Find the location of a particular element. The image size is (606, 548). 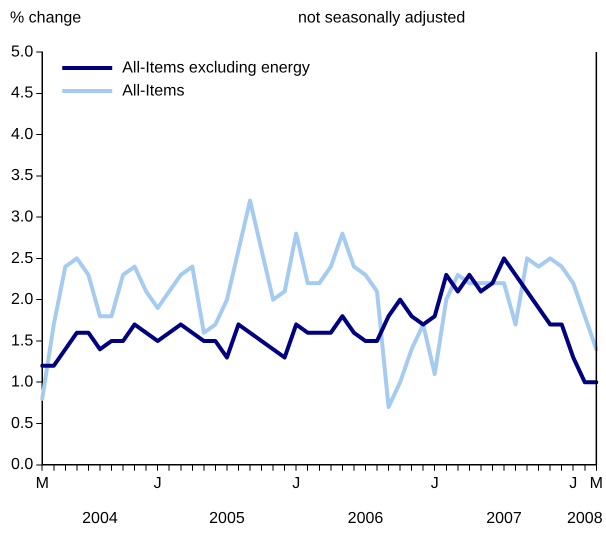

y-tick-label: 3.0 is located at coordinates (22, 217).